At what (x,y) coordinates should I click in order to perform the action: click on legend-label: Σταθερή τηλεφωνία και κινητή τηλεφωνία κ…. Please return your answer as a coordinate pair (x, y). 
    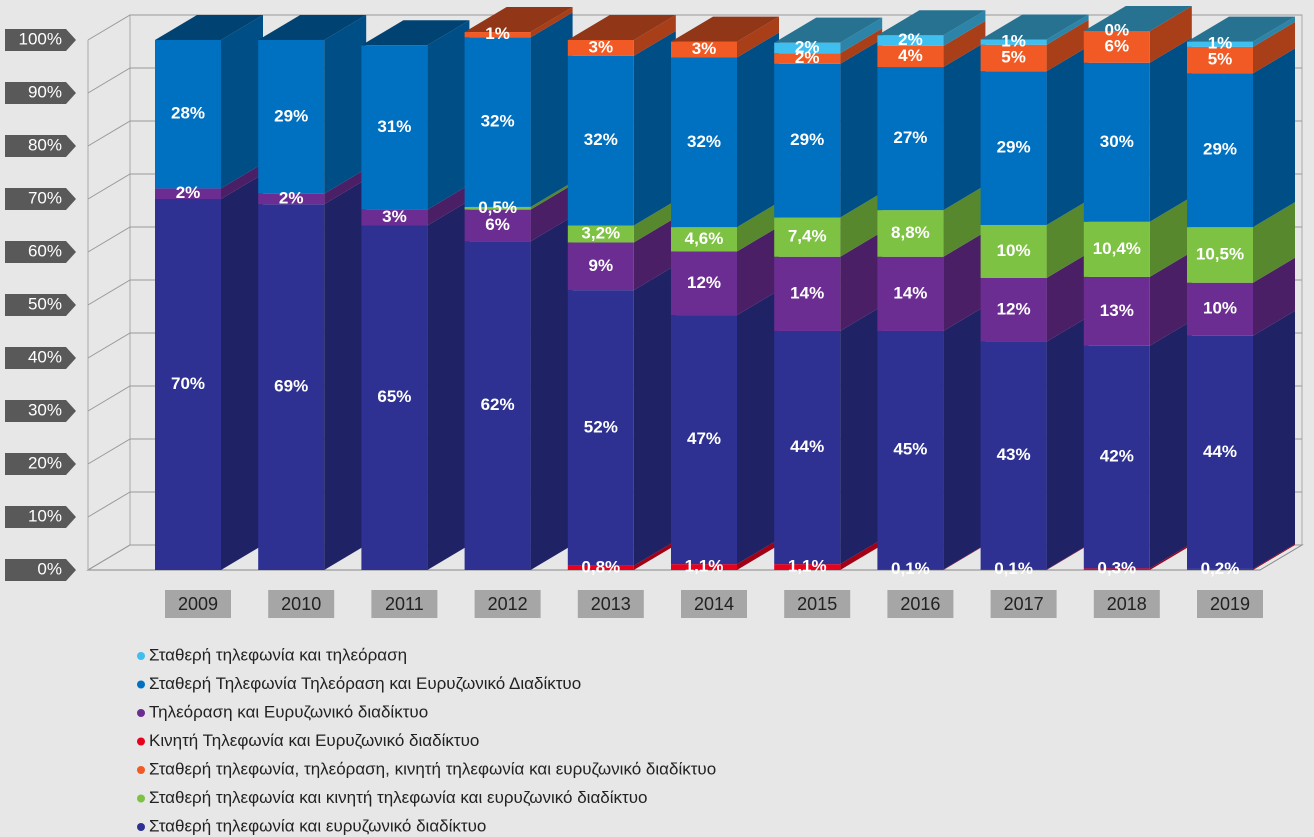
    Looking at the image, I should click on (398, 797).